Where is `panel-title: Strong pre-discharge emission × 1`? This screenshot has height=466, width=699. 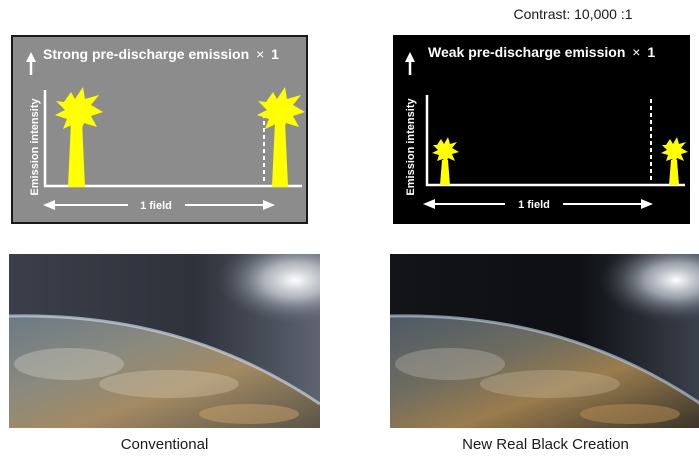
panel-title: Strong pre-discharge emission × 1 is located at coordinates (161, 54).